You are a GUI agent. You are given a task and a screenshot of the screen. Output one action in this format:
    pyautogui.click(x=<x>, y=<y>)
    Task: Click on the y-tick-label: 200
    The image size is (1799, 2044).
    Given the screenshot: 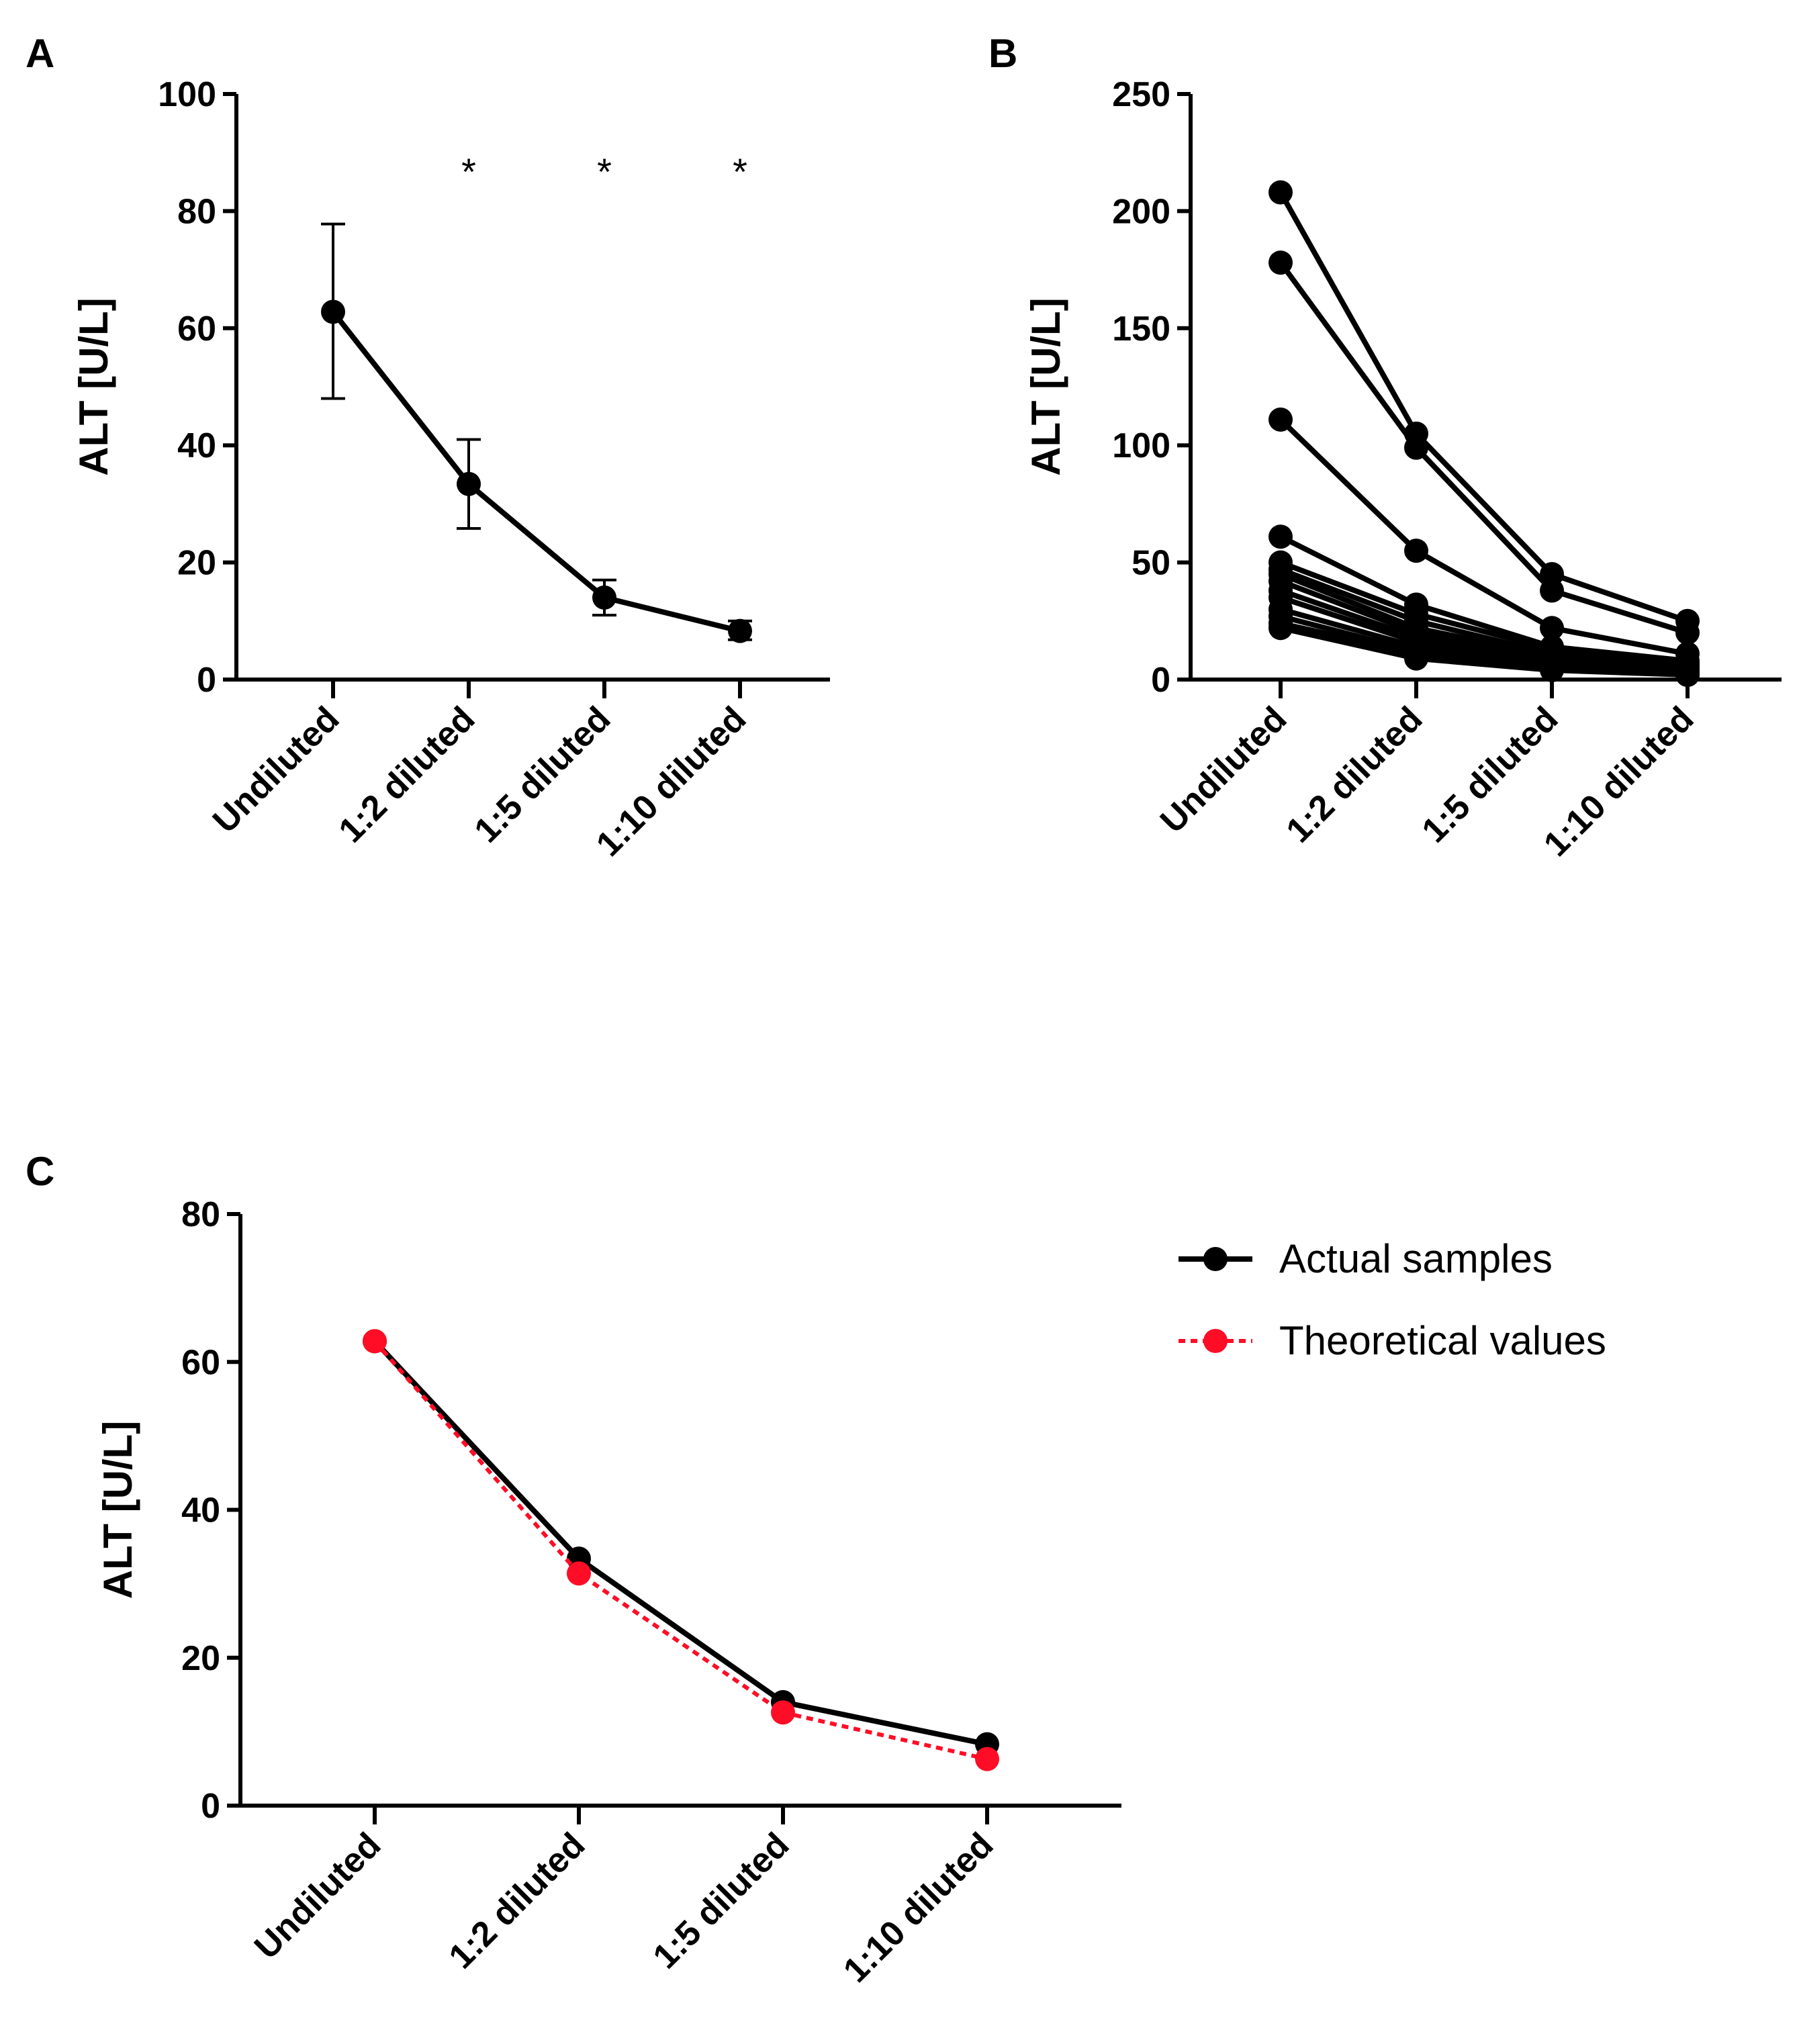 What is the action you would take?
    pyautogui.click(x=1141, y=211)
    